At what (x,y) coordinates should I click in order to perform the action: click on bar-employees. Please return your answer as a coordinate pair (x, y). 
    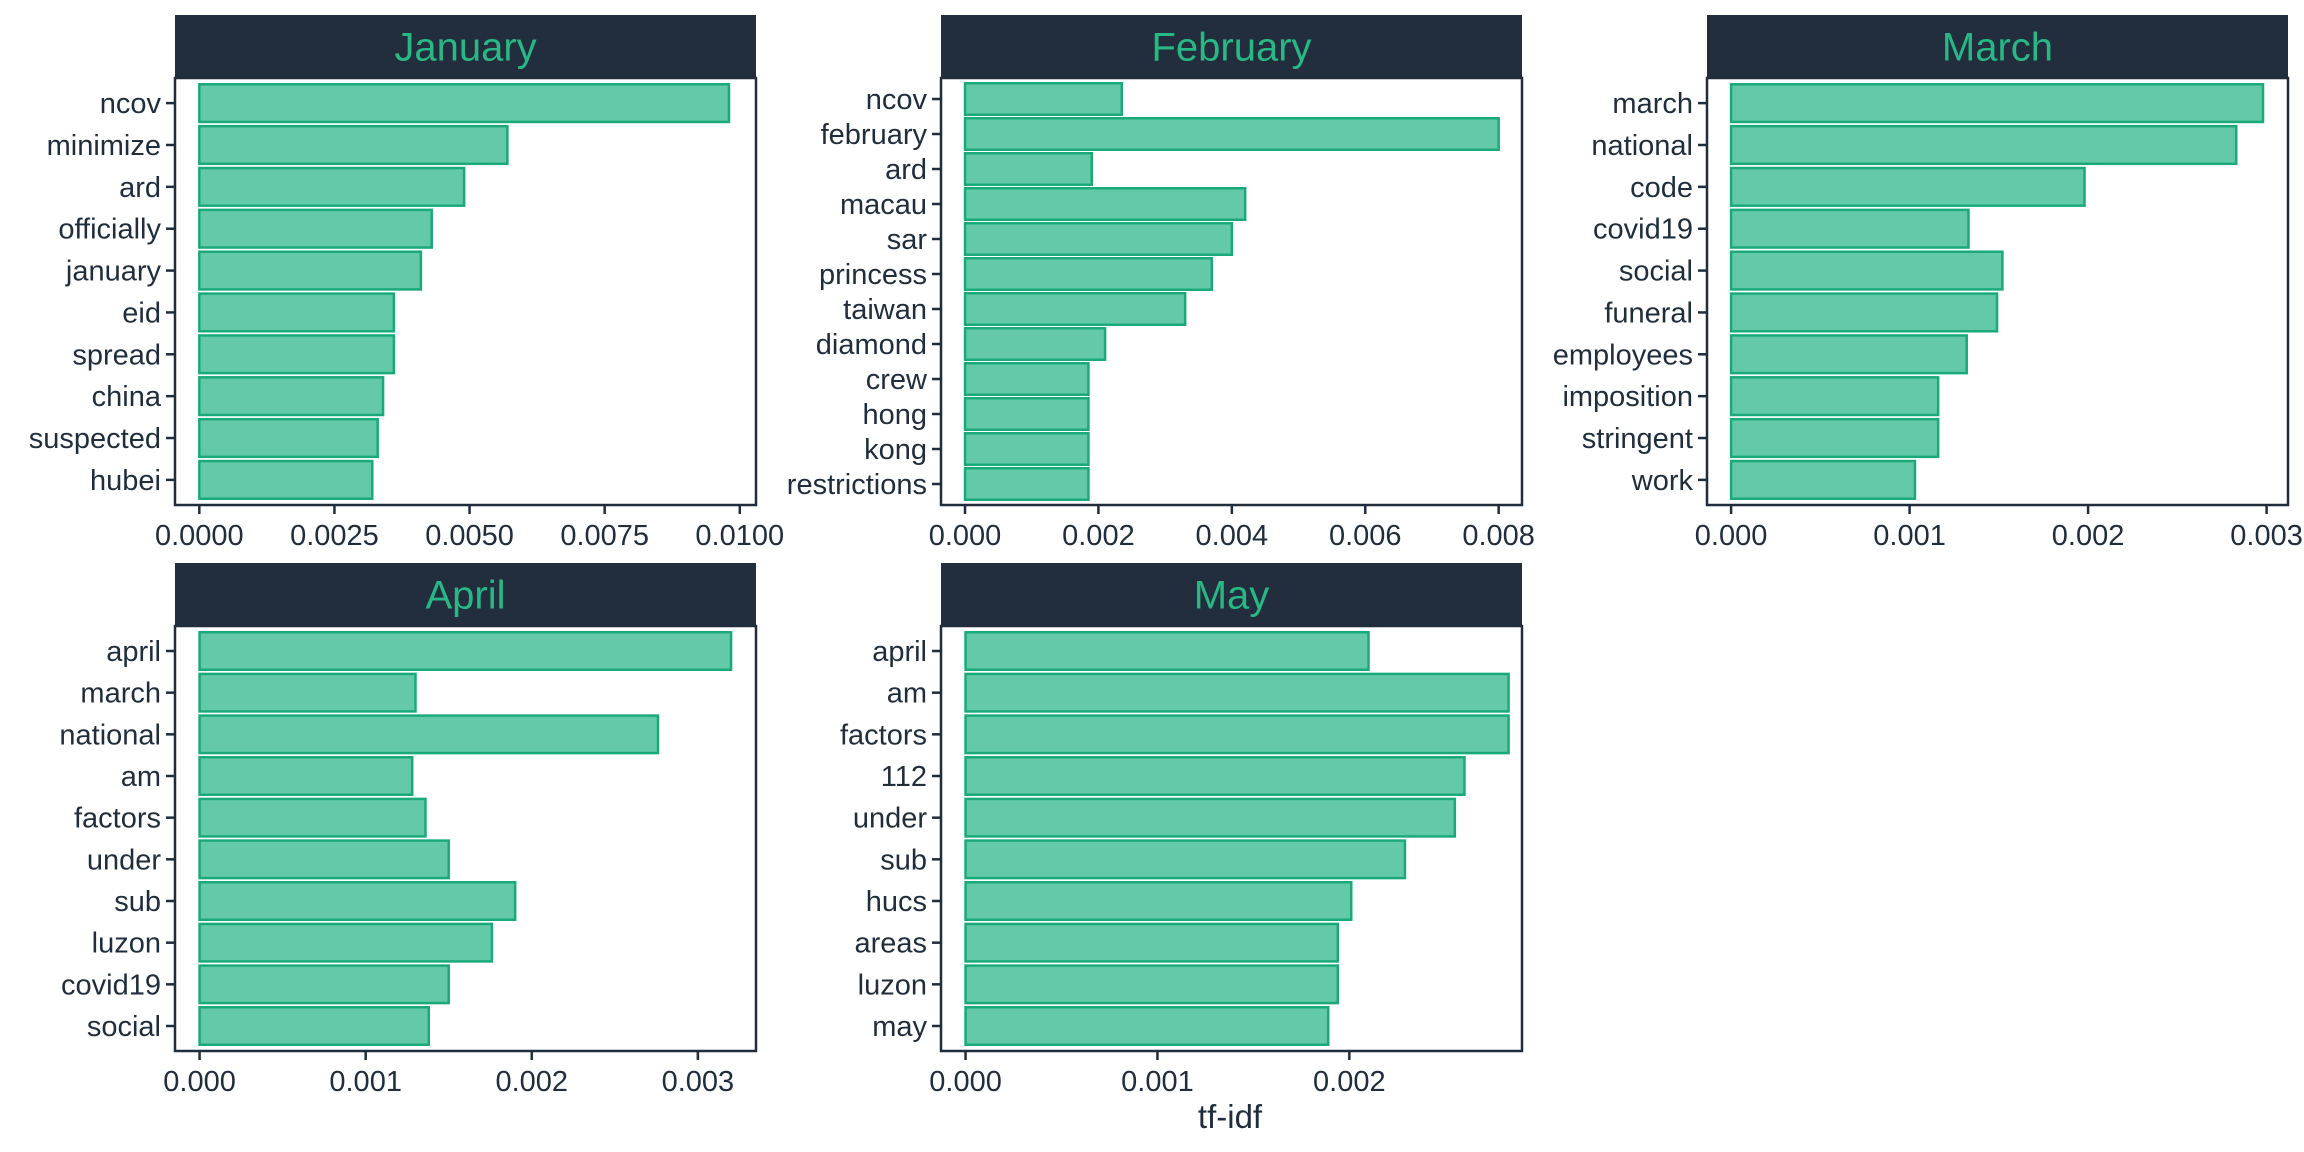
    Looking at the image, I should click on (1848, 354).